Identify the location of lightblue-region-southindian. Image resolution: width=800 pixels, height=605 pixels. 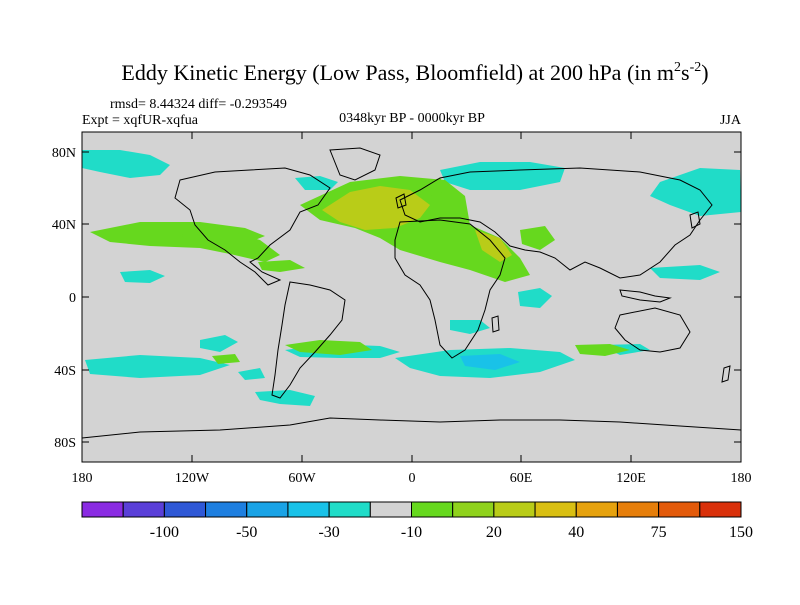
(490, 362).